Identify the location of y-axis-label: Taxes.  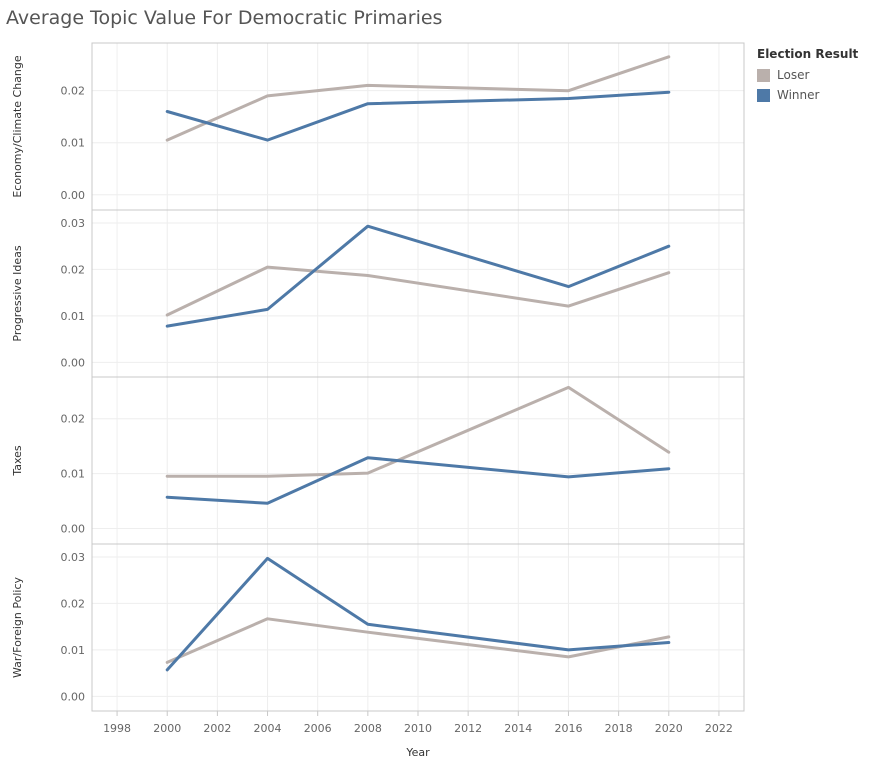
(17, 461).